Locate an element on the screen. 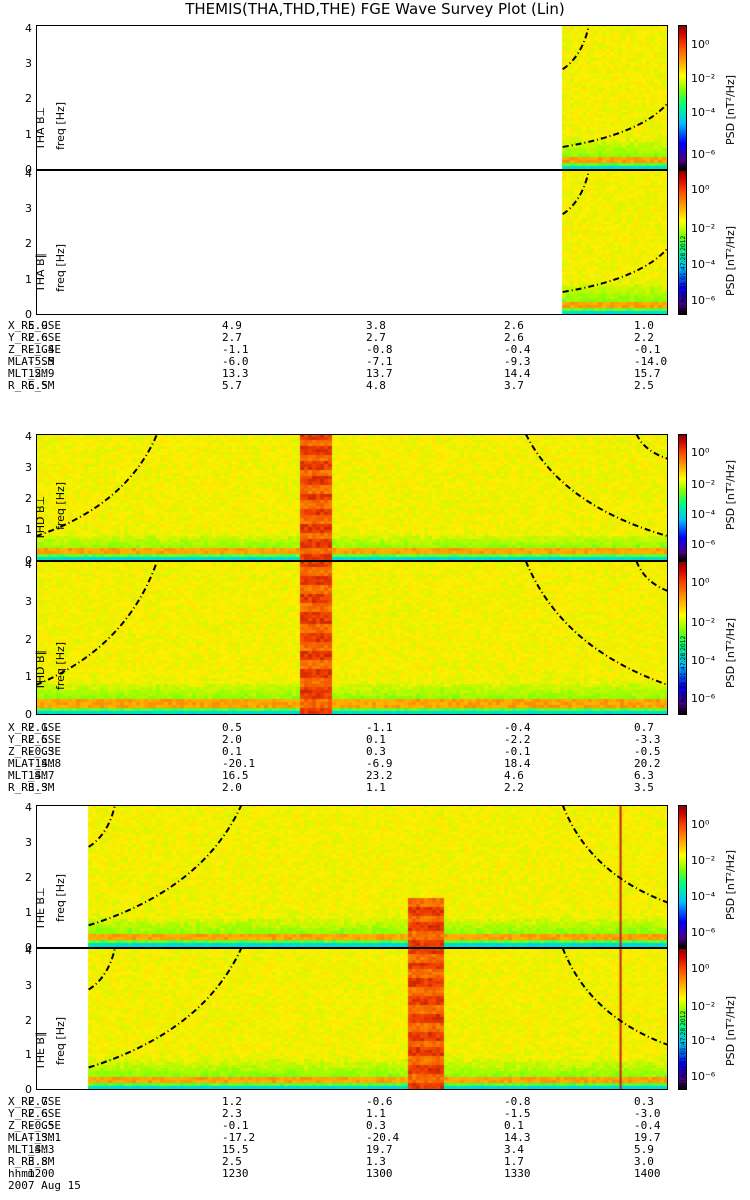 The width and height of the screenshot is (750, 1200). ephemeris-value: 1.1 is located at coordinates (376, 1113).